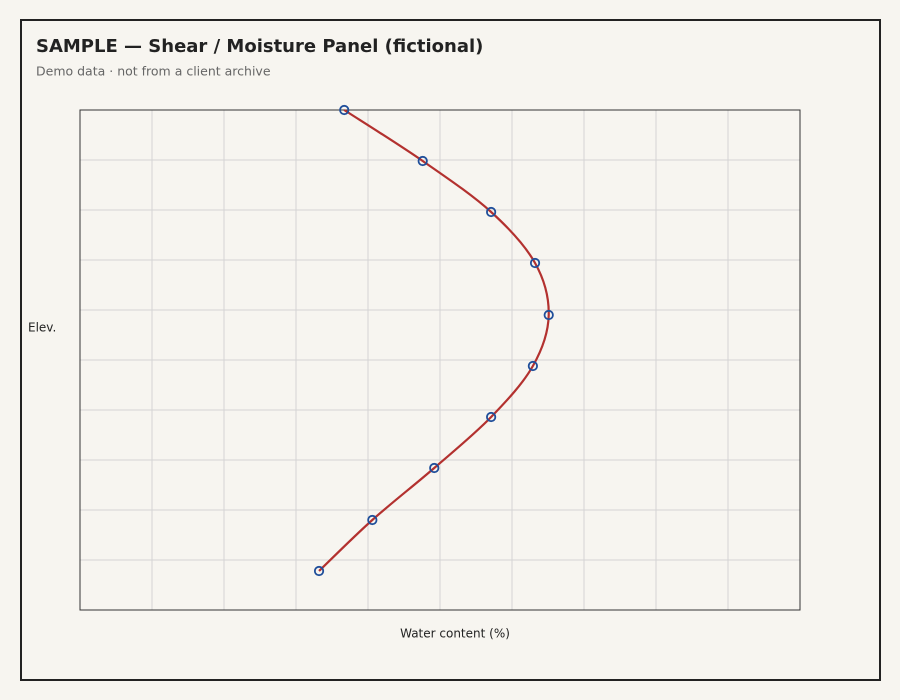  What do you see at coordinates (153, 71) in the screenshot?
I see `chart-subtitle: Demo data · not from a client archive` at bounding box center [153, 71].